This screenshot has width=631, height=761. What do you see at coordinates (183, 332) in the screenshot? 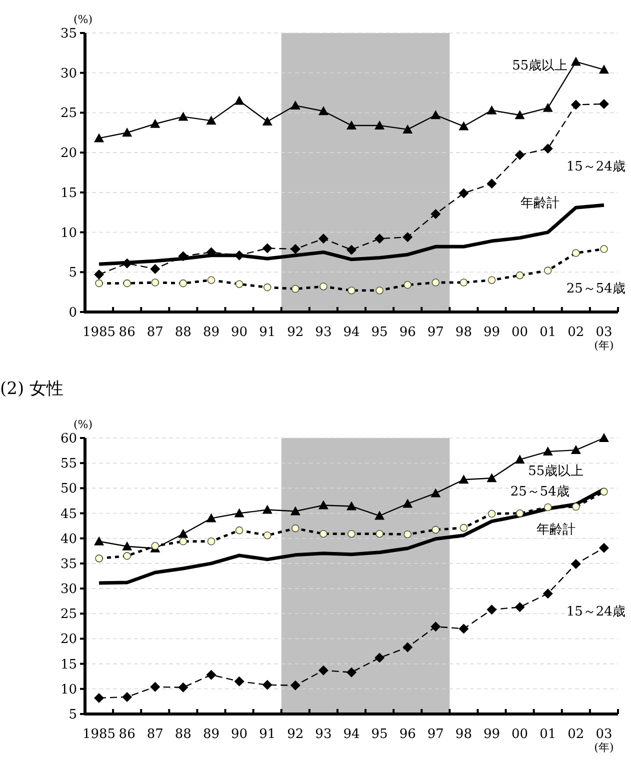
I see `x-tick-label: 88` at bounding box center [183, 332].